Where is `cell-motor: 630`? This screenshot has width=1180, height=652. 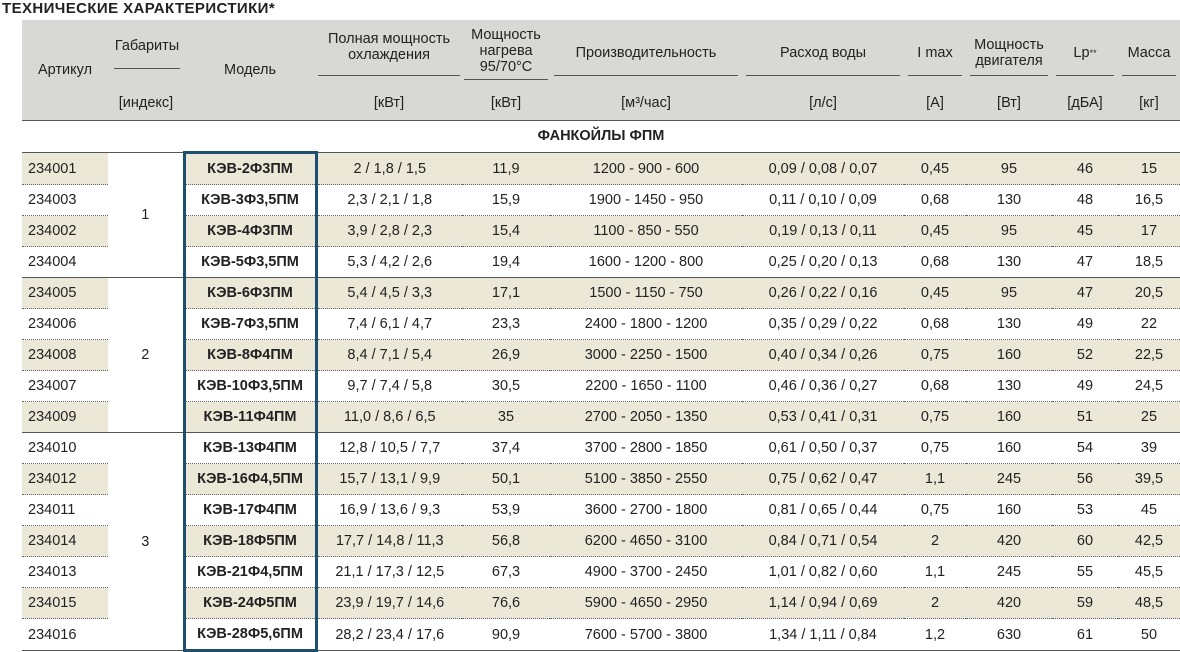 cell-motor: 630 is located at coordinates (1009, 634).